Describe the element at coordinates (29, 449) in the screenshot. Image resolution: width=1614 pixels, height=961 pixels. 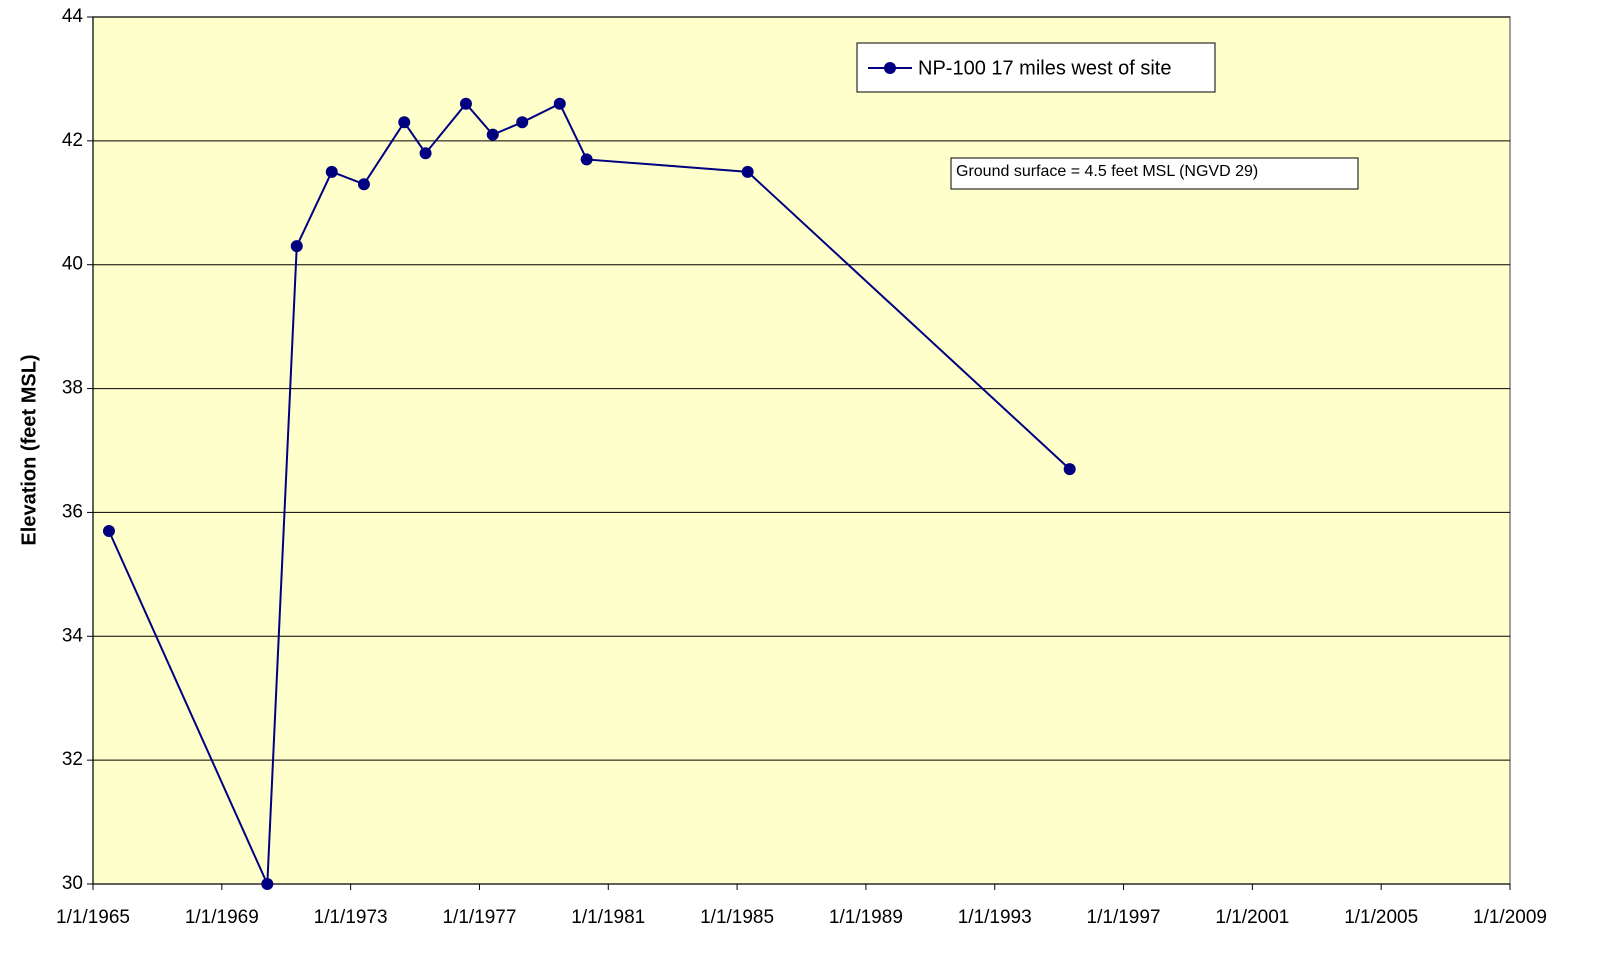
I see `y-axis-label: Elevation (feet MSL)` at that location.